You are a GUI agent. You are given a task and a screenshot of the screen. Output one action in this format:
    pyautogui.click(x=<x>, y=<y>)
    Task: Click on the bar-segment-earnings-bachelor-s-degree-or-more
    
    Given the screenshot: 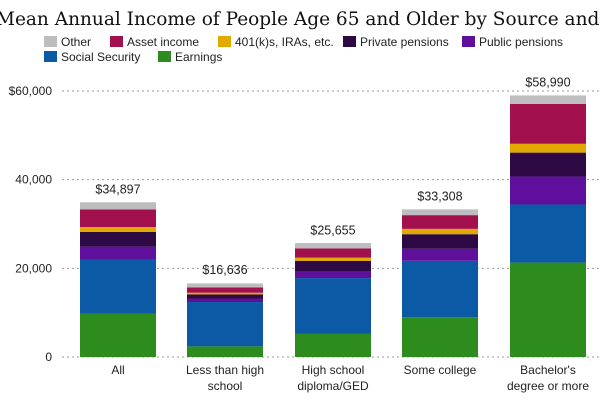 What is the action you would take?
    pyautogui.click(x=548, y=309)
    